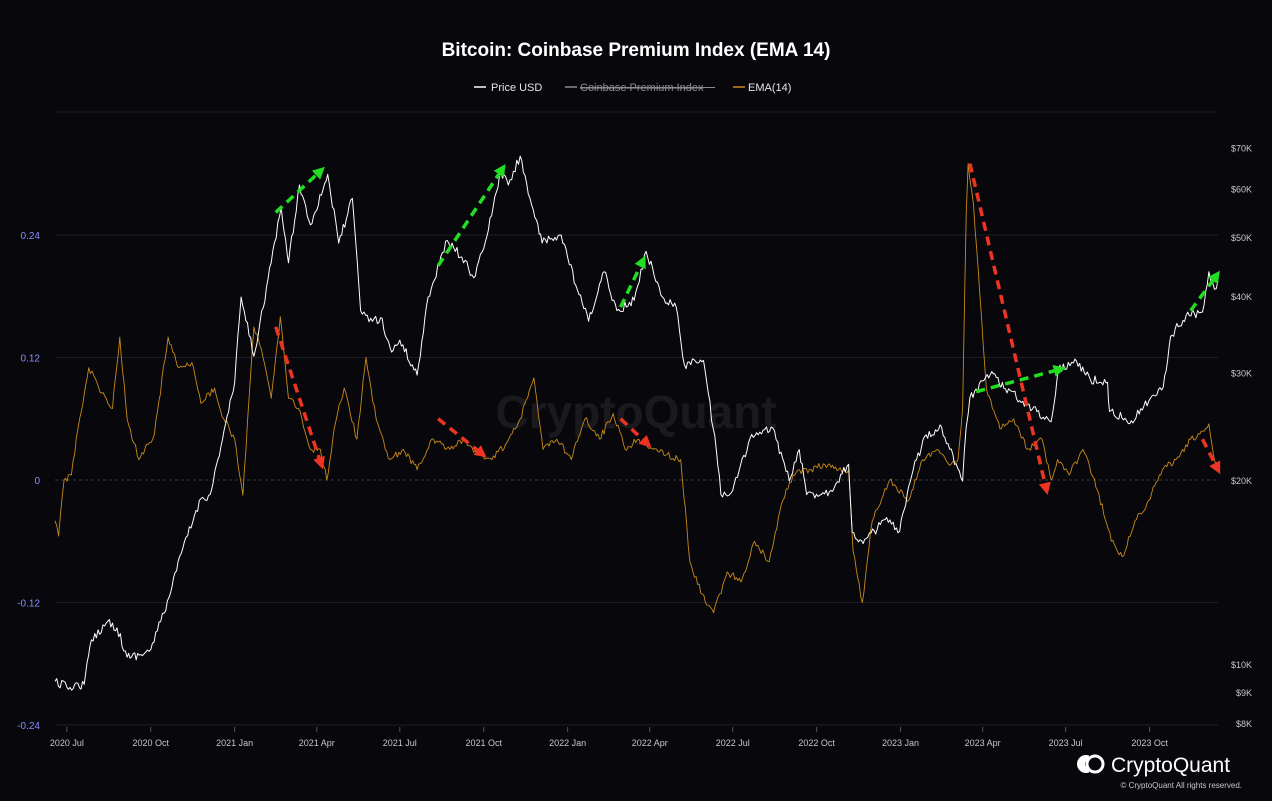 The image size is (1272, 801). What do you see at coordinates (67, 743) in the screenshot?
I see `x-tick-label: 2020 Jul` at bounding box center [67, 743].